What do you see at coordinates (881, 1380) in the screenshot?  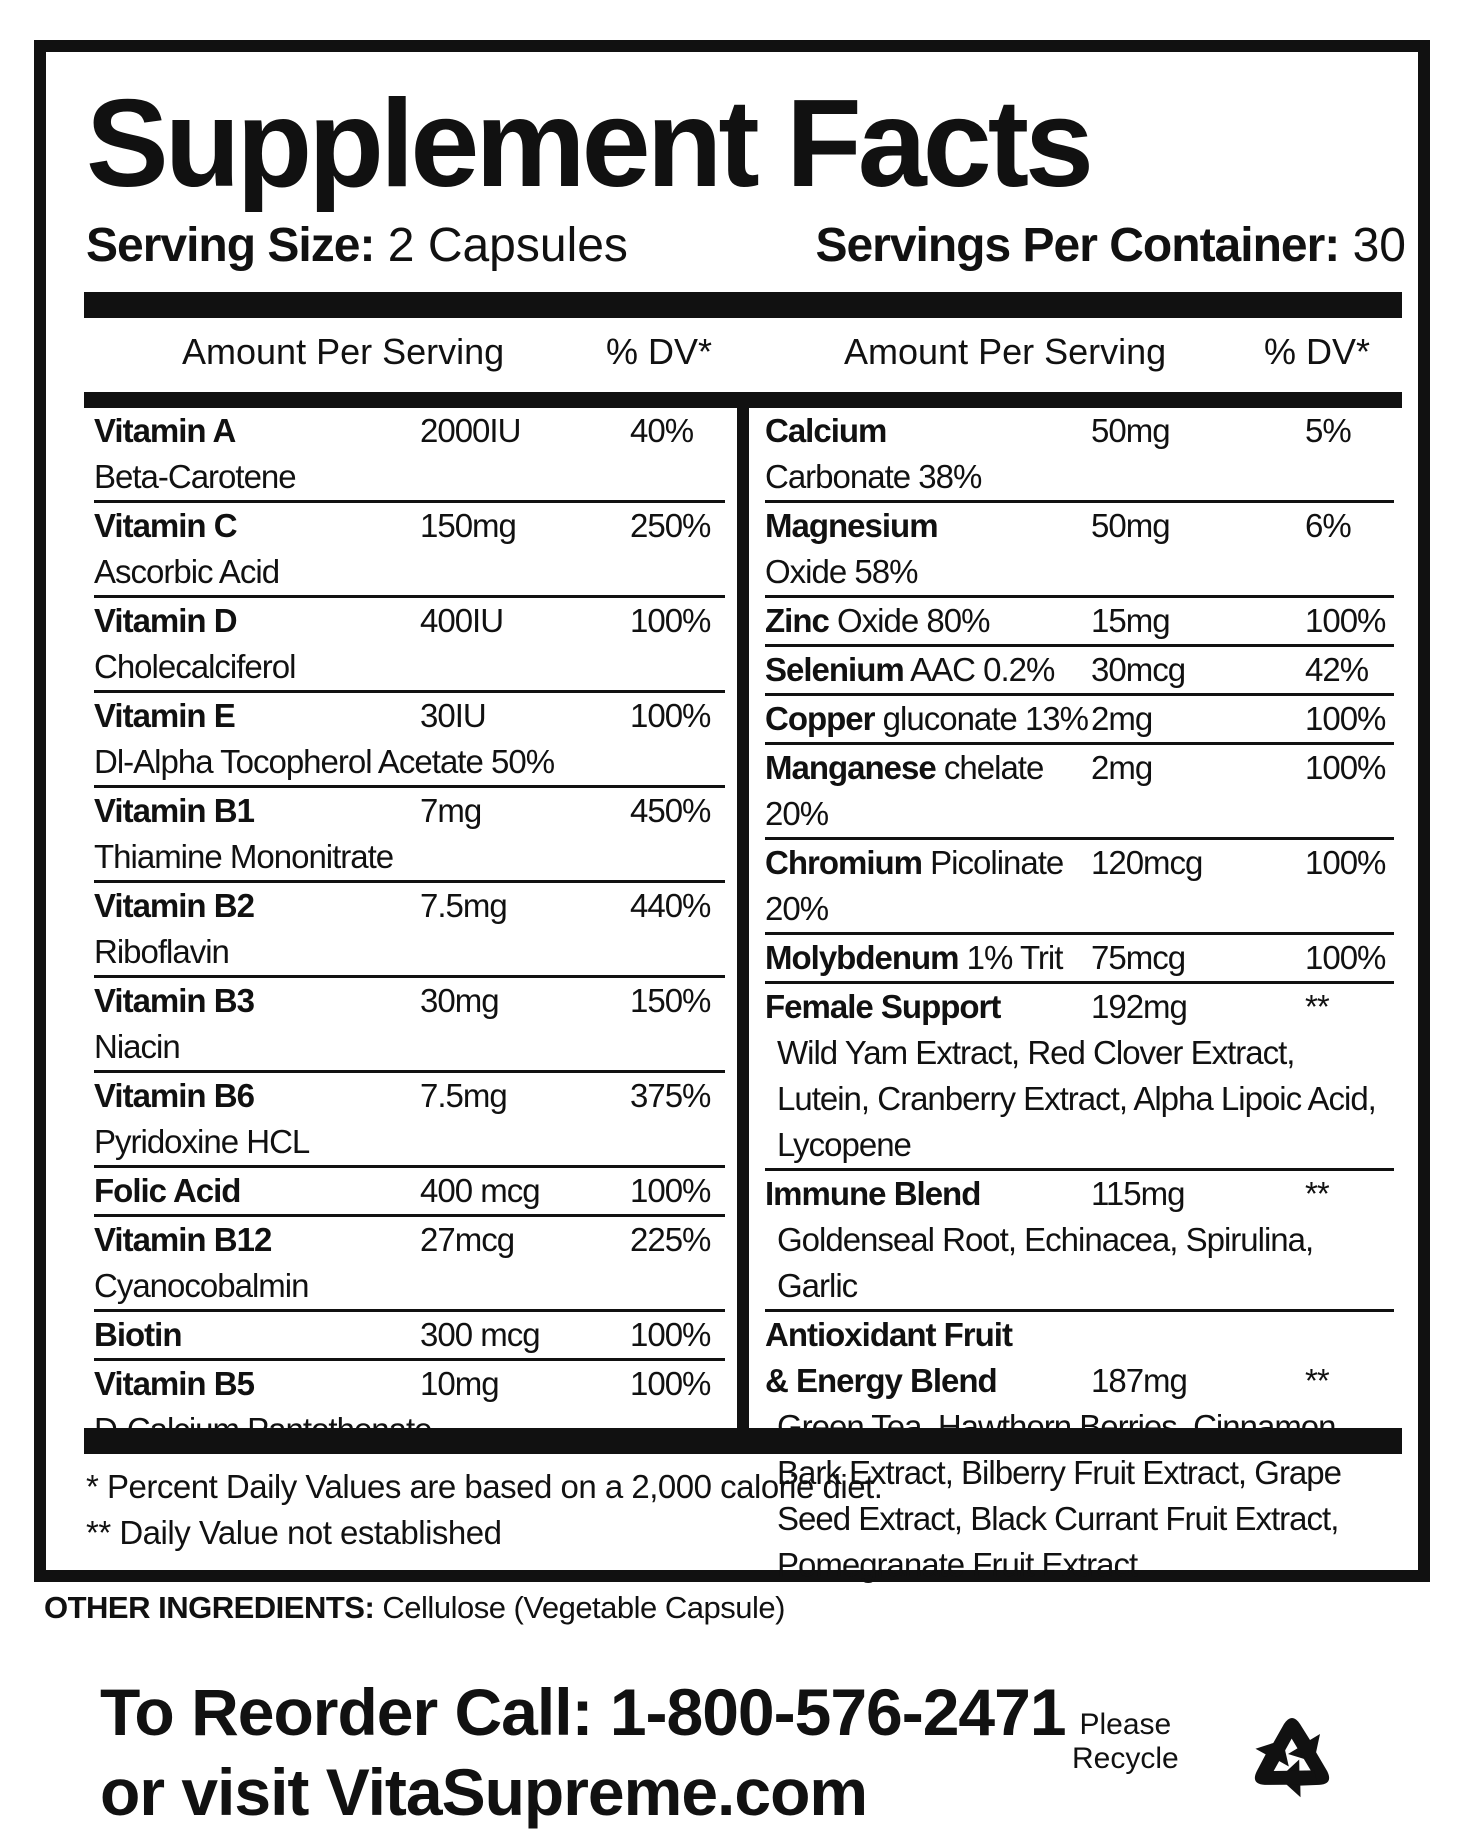 I see `nutrient-name: & Energy Blend` at bounding box center [881, 1380].